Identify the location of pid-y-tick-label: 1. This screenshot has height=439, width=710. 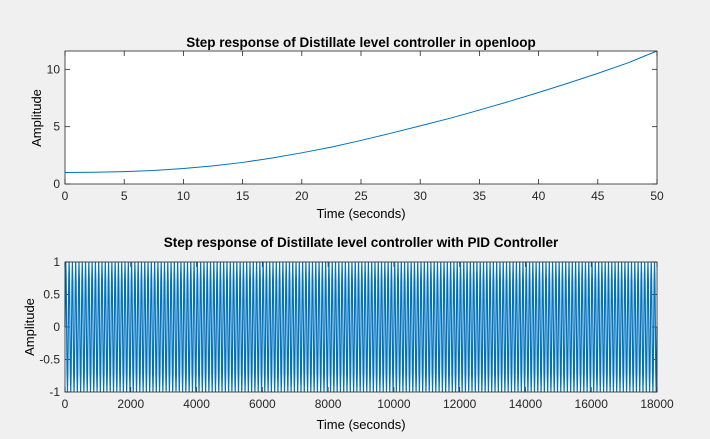
(56, 262).